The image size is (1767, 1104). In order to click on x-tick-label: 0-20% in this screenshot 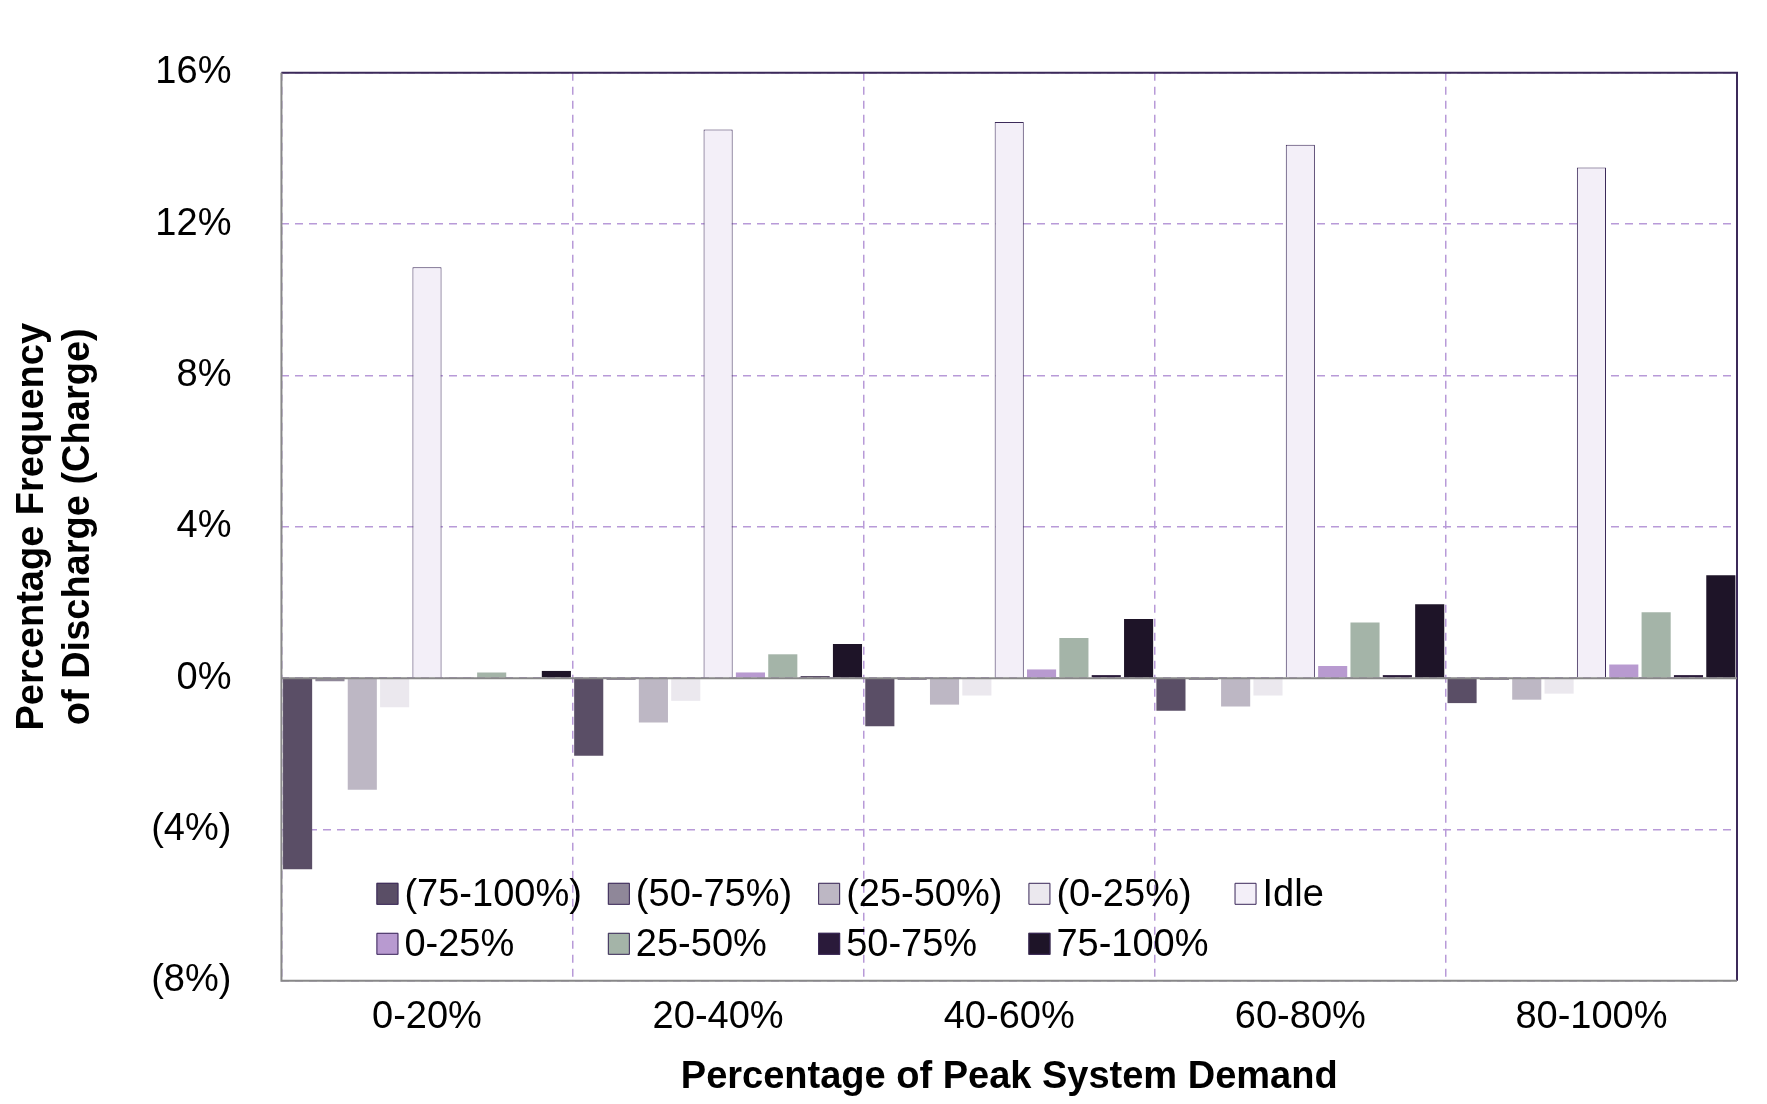, I will do `click(427, 1015)`.